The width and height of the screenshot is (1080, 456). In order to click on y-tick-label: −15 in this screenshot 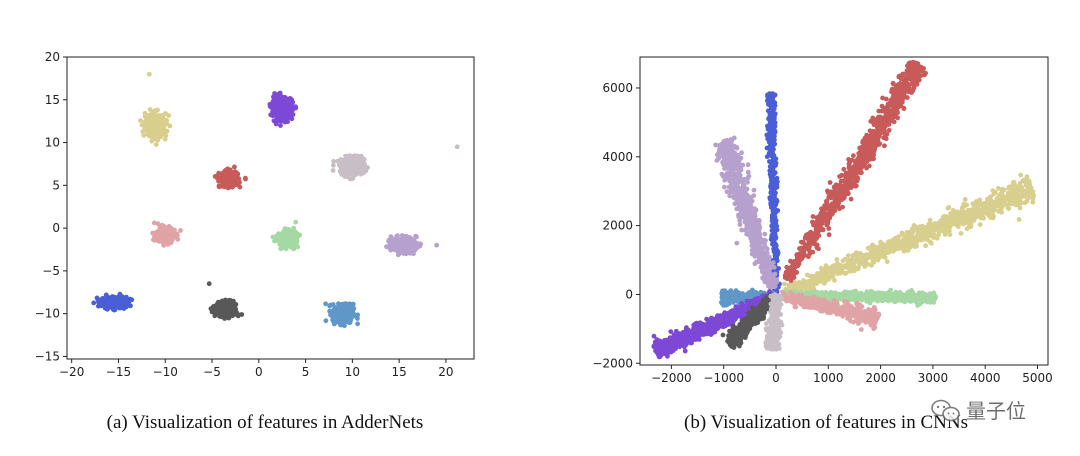, I will do `click(47, 356)`.